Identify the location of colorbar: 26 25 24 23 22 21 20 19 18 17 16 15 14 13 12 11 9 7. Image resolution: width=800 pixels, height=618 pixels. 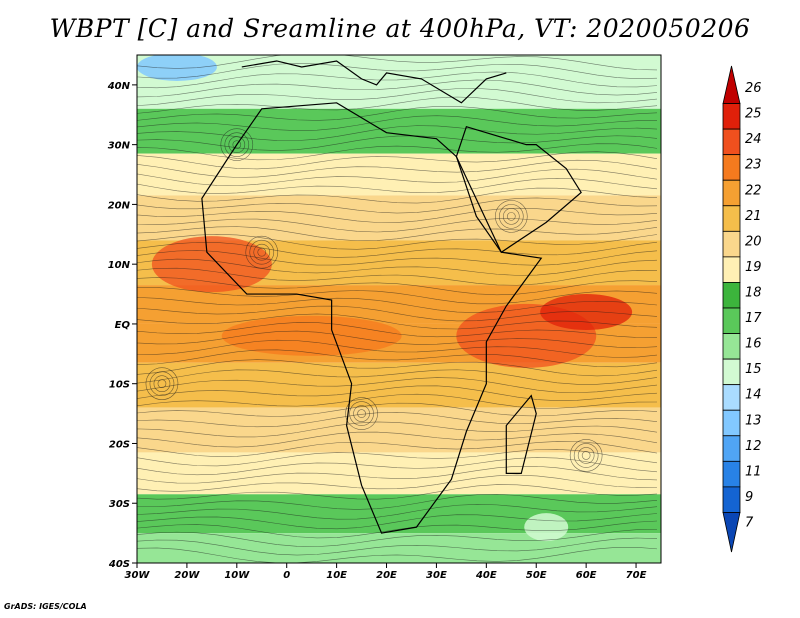
(742, 309).